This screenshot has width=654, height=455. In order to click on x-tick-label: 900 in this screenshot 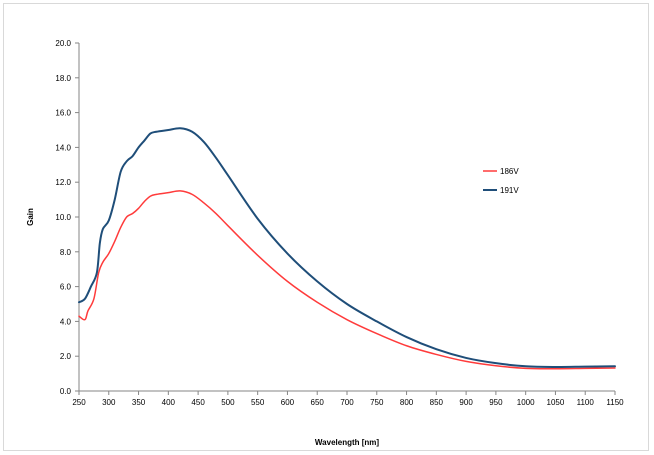, I will do `click(466, 402)`.